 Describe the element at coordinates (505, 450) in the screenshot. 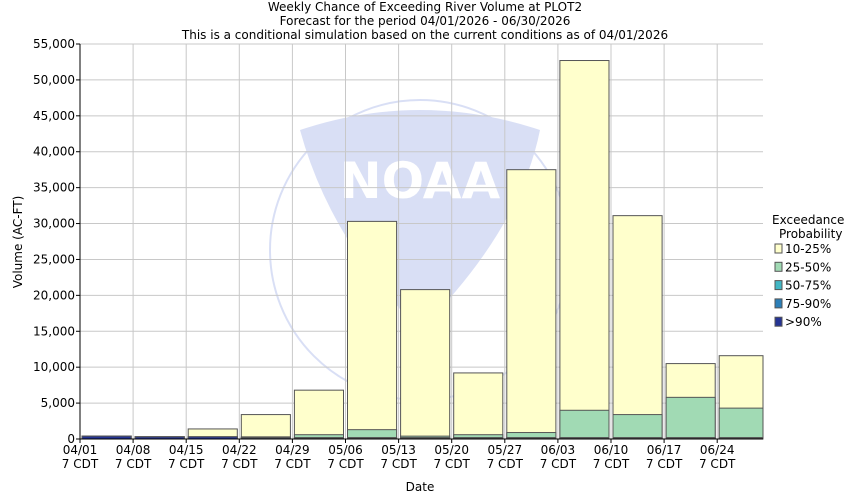

I see `x-tick-label: 05/27` at that location.